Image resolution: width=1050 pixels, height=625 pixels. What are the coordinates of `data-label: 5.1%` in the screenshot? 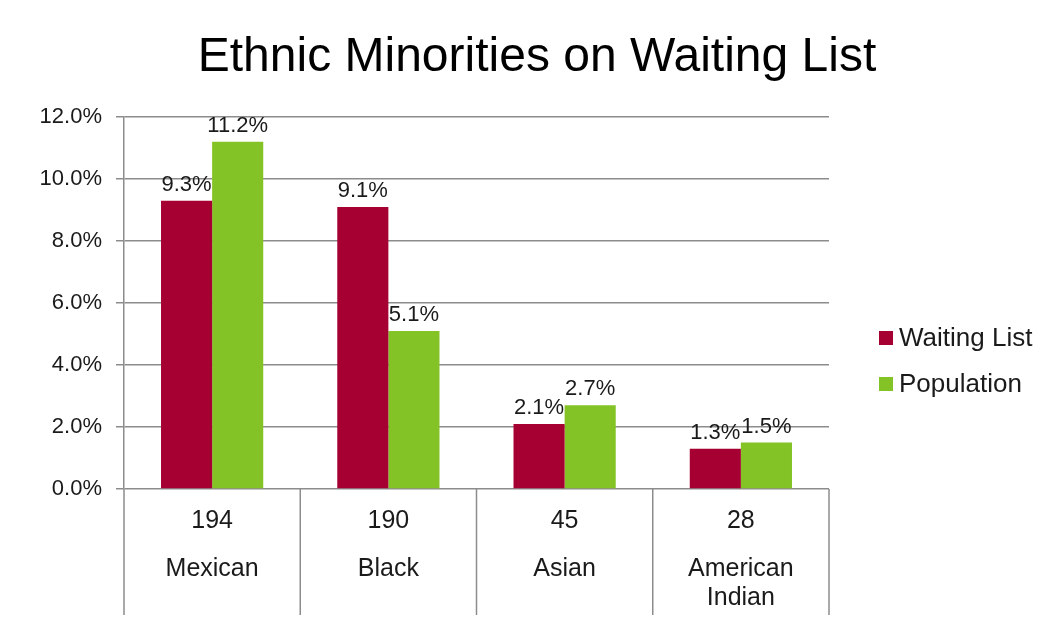 It's located at (414, 313).